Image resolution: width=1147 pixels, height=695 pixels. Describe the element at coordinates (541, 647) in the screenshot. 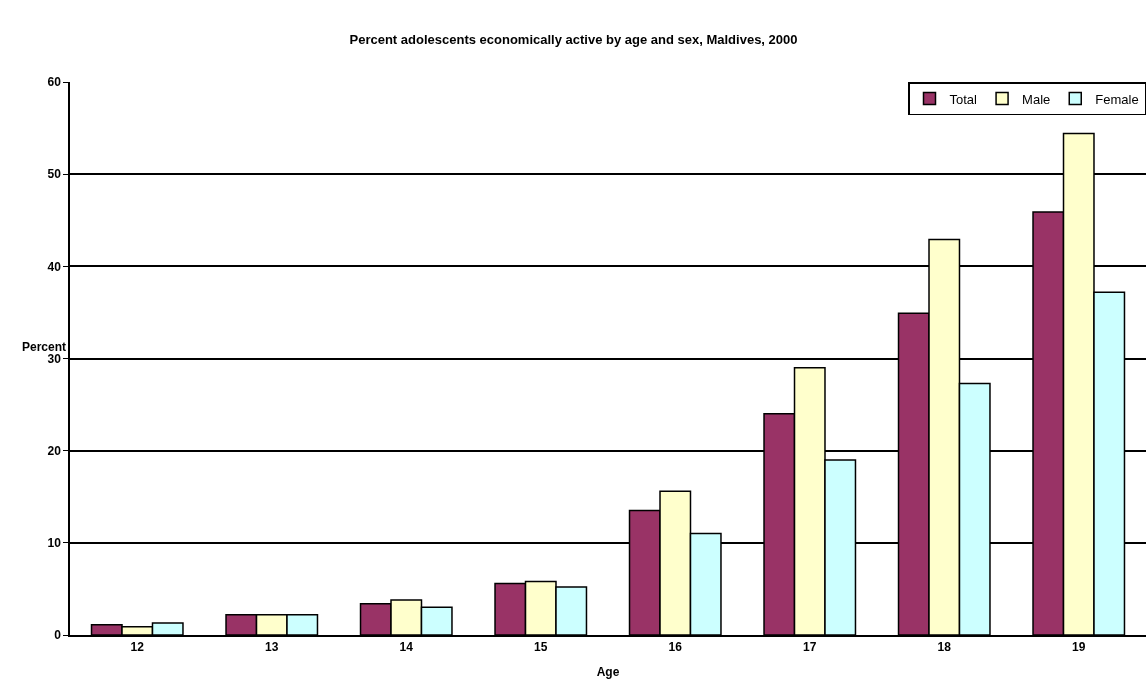

I see `x-tick-label: 15` at that location.